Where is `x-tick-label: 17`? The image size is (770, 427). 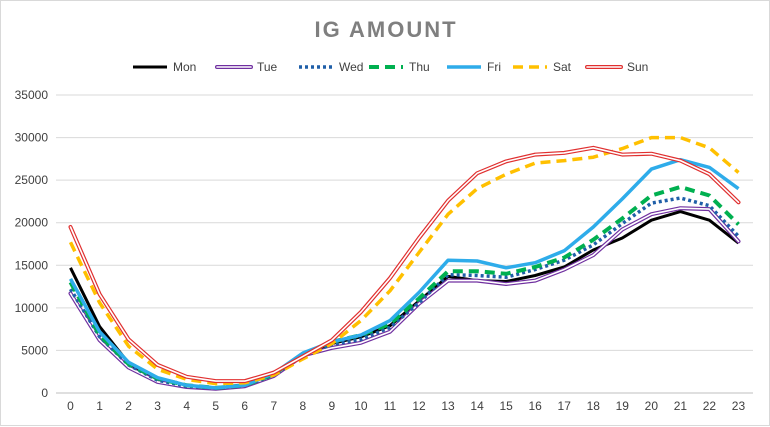 x-tick-label: 17 is located at coordinates (565, 406).